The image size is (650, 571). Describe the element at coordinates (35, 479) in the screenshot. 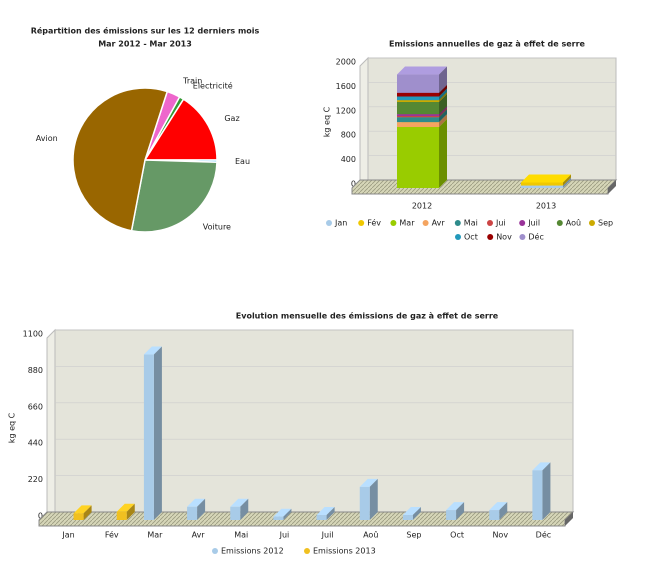

I see `y-tick-label: 220` at that location.